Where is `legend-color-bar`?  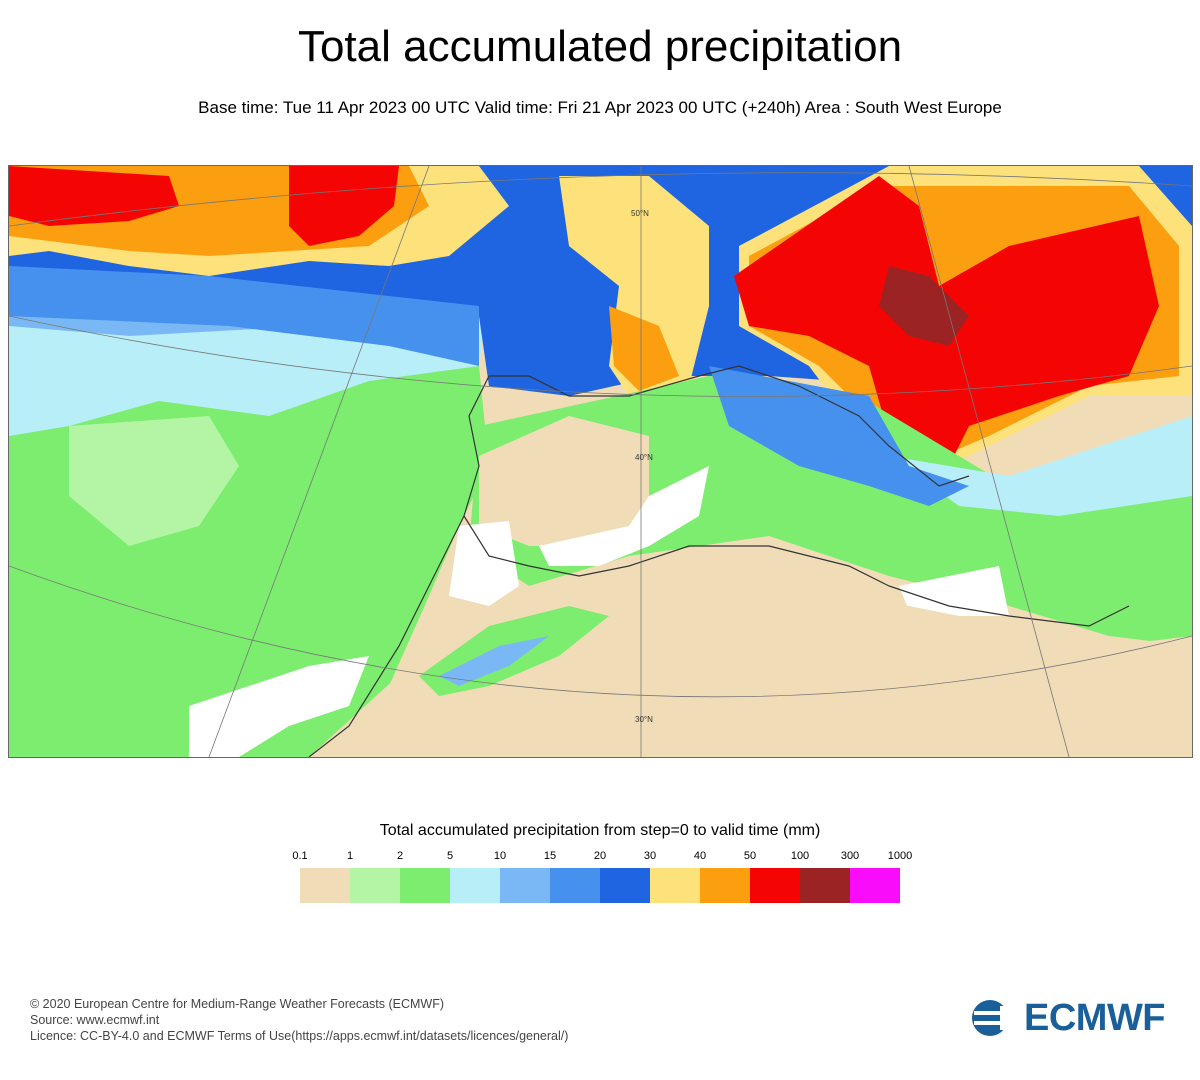 legend-color-bar is located at coordinates (600, 885).